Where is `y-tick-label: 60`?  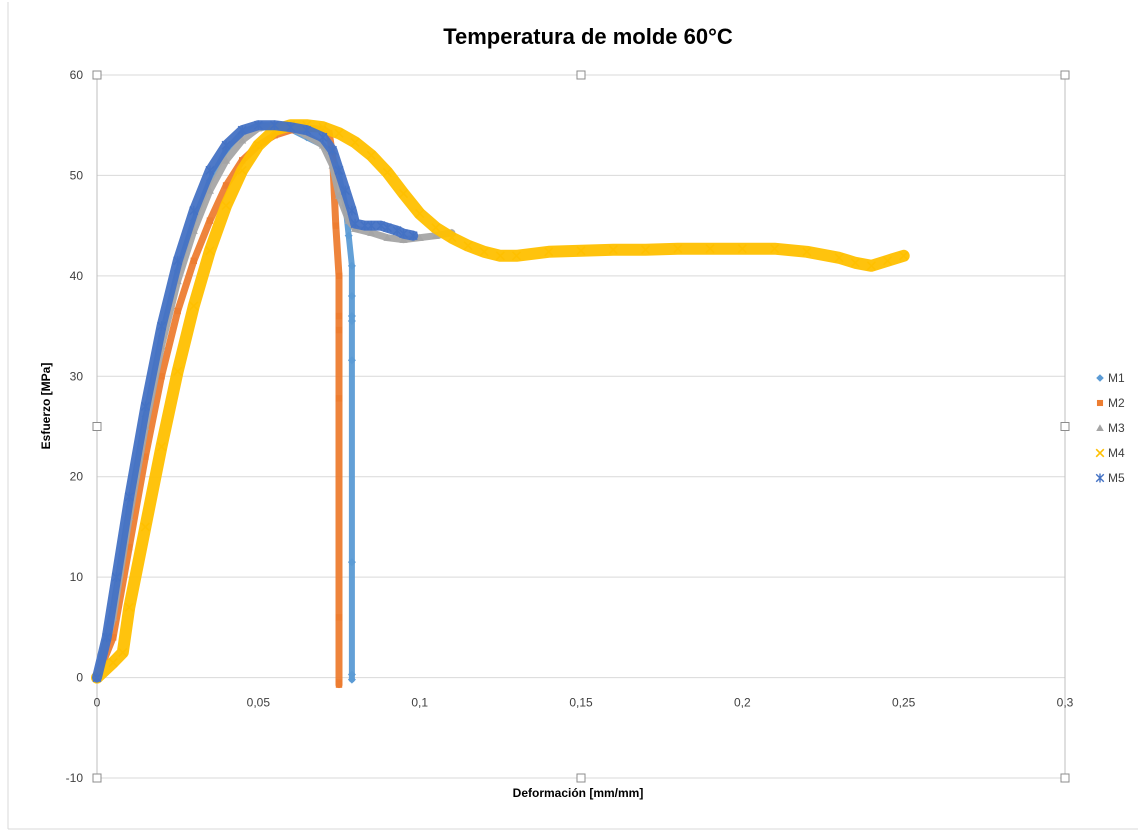
y-tick-label: 60 is located at coordinates (77, 75).